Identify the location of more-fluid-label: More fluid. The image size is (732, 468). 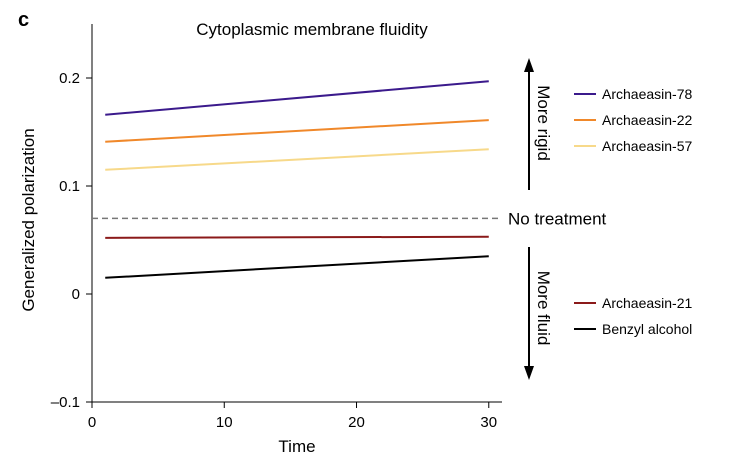
(543, 308).